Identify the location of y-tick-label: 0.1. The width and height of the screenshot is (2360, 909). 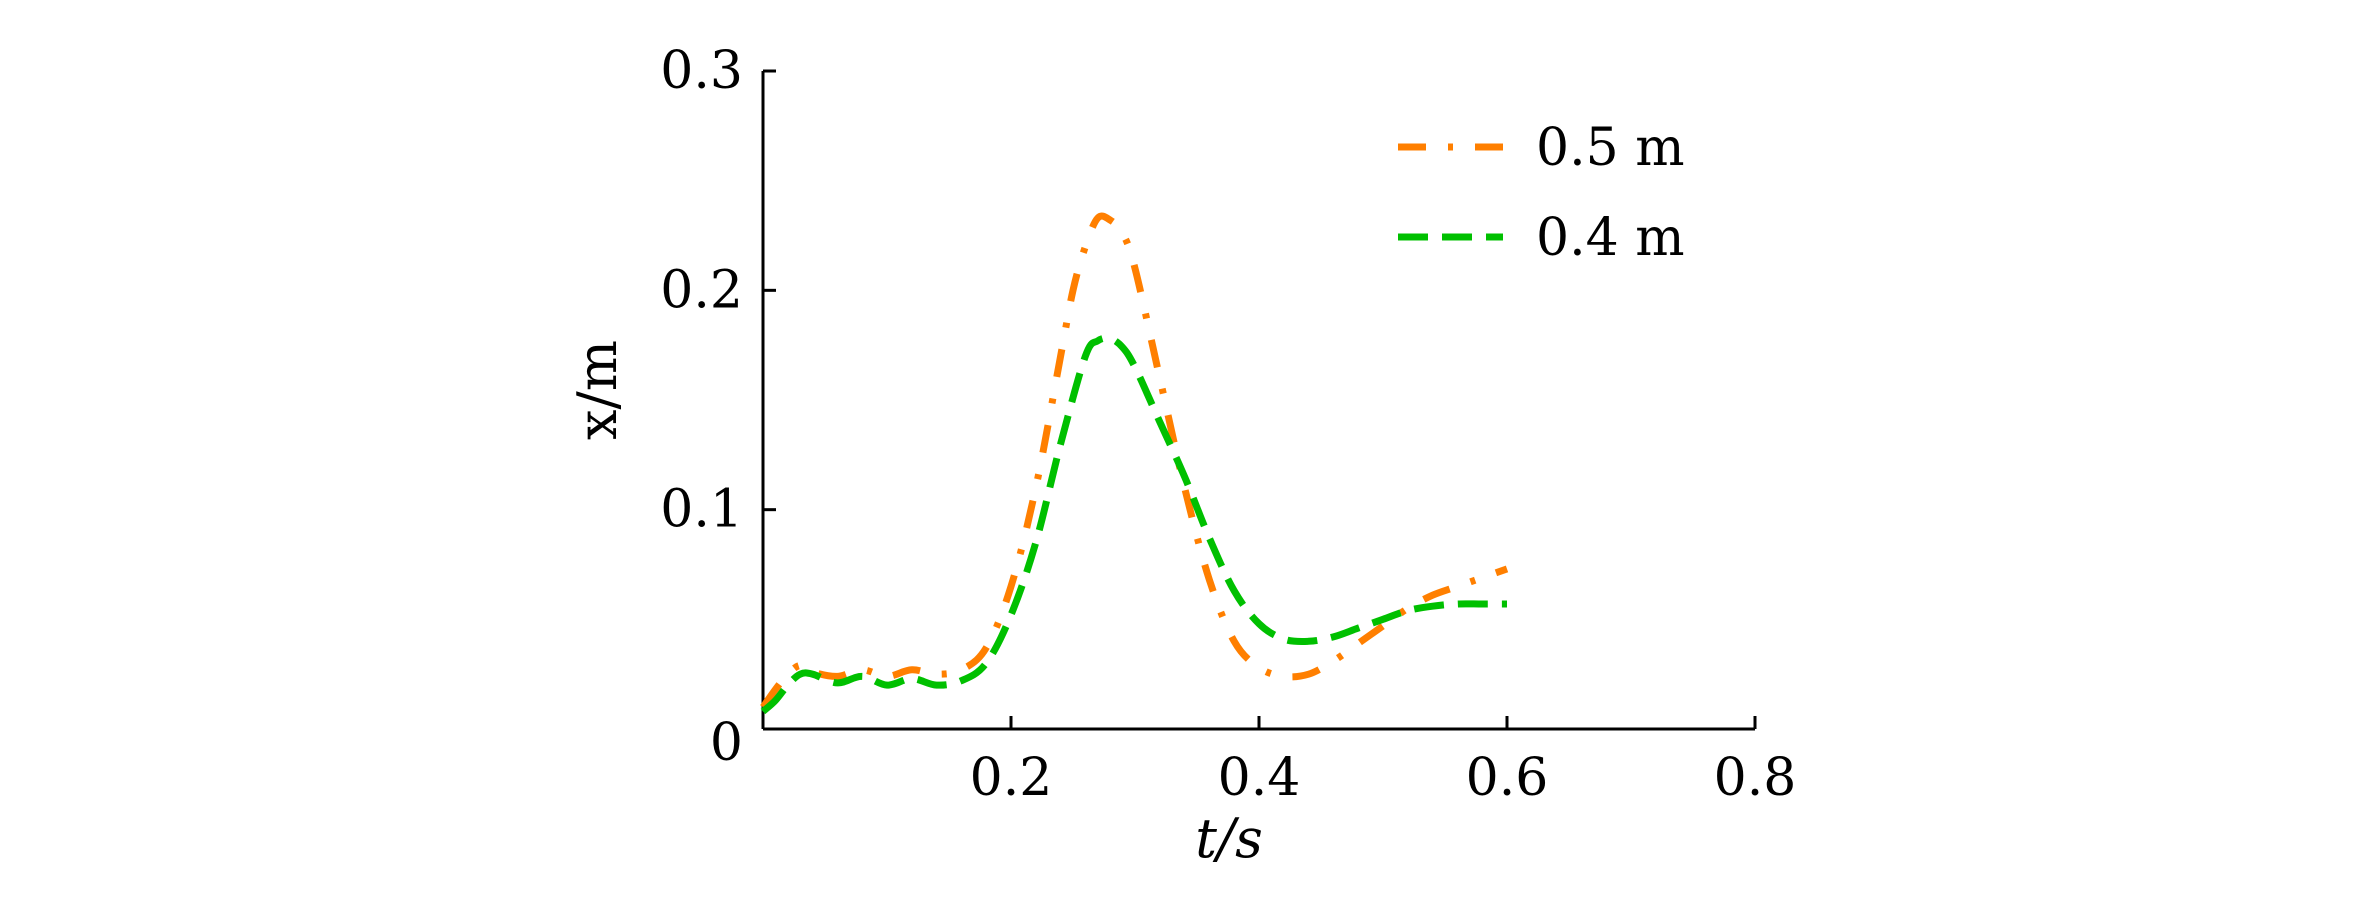
(701, 510).